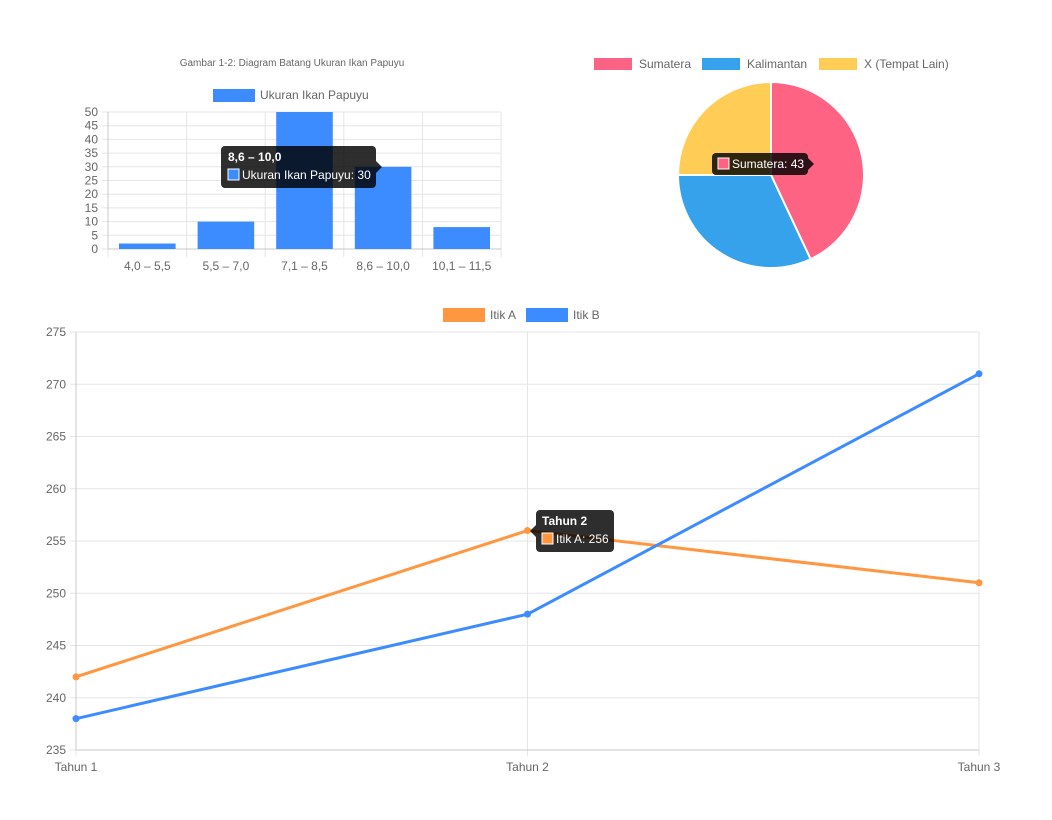 This screenshot has width=1052, height=820. Describe the element at coordinates (56, 384) in the screenshot. I see `line-y-tick-label: 270` at that location.